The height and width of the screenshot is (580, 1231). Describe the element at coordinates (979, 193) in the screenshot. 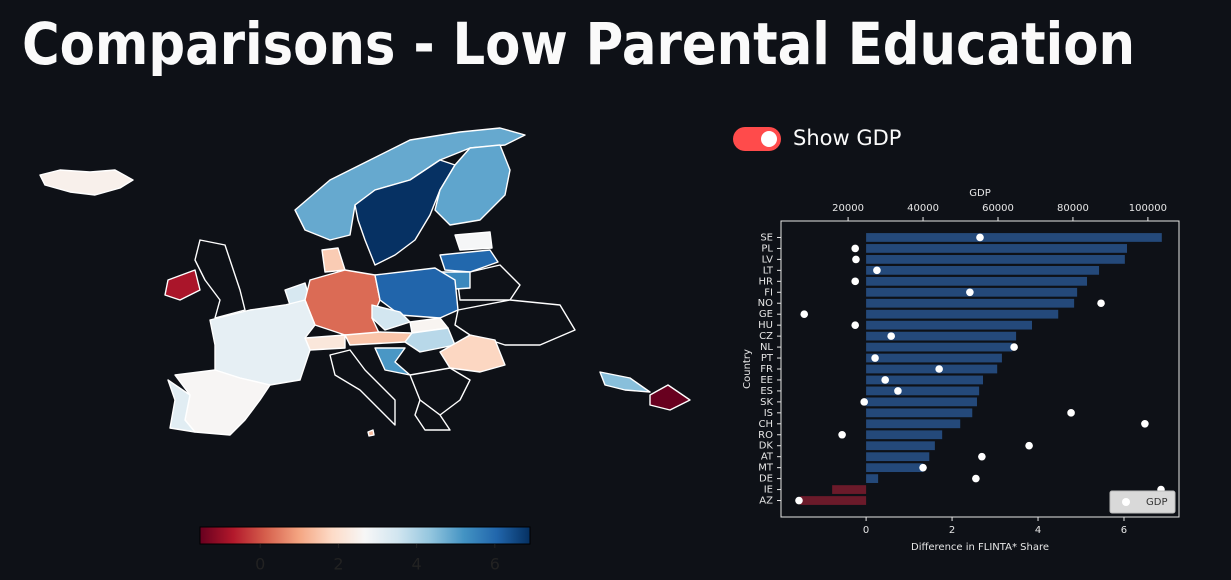

I see `x2-axis-label: GDP` at that location.